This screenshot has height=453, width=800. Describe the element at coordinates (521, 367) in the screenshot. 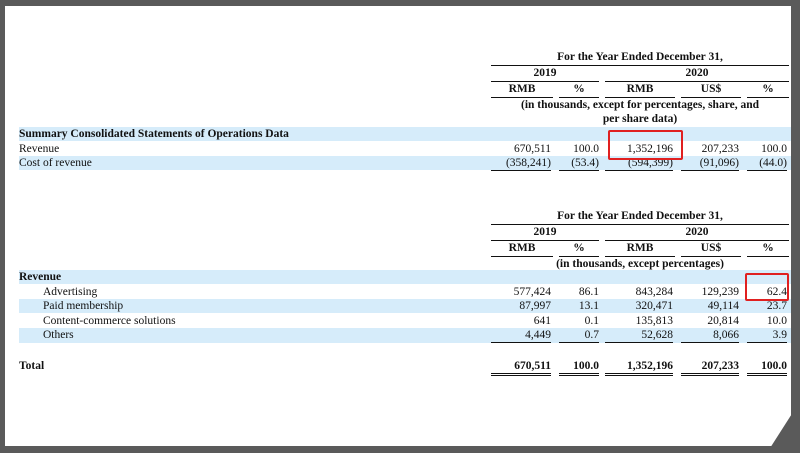

I see `t2-total-cell: 670,511` at that location.